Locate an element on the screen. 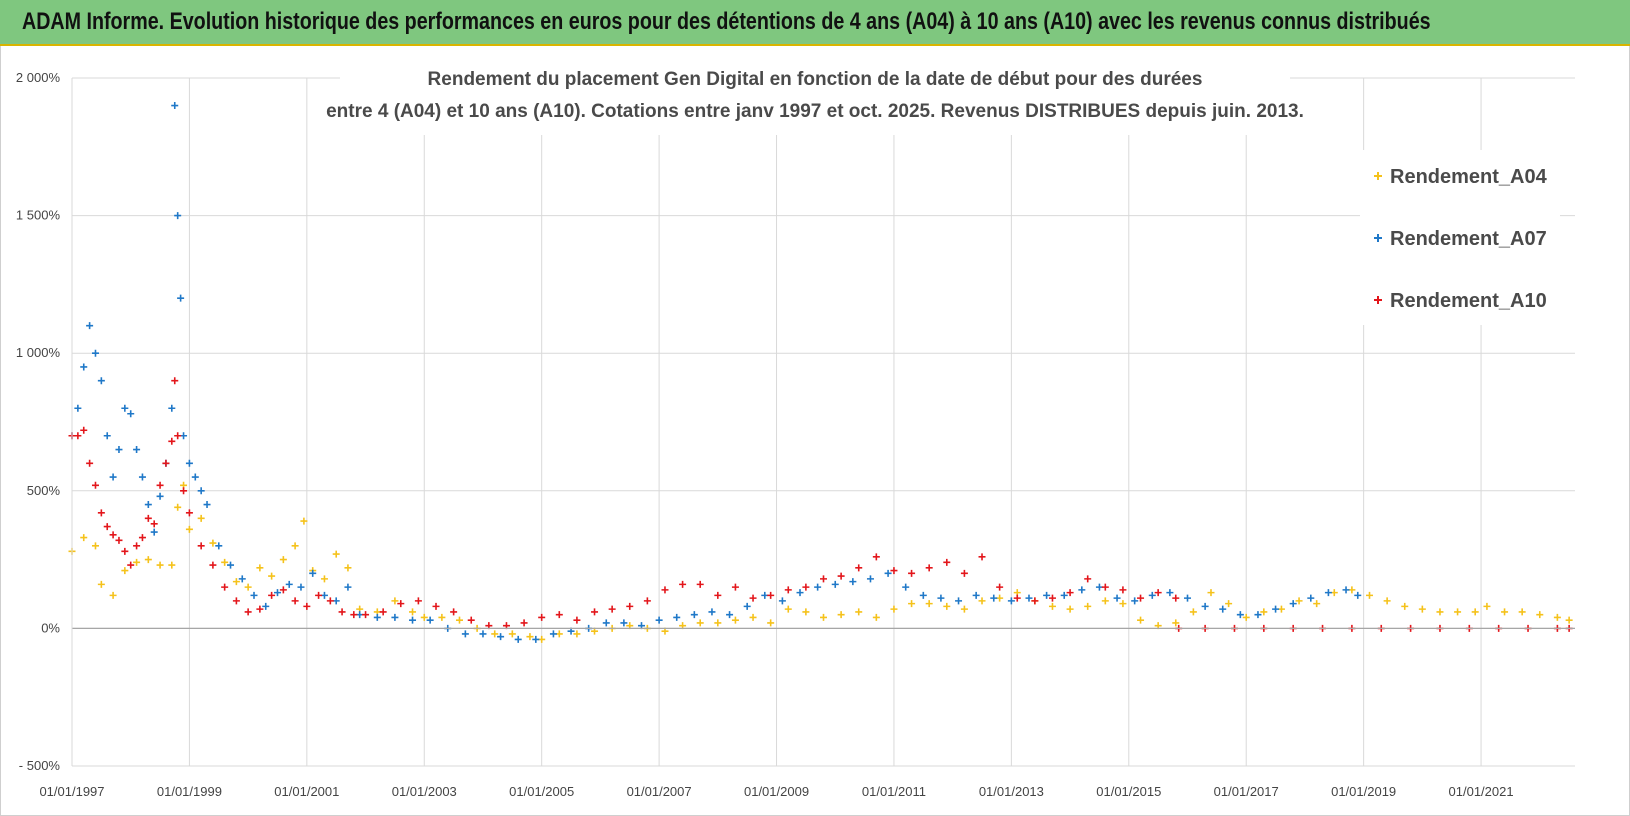  x-tick-label: 01/01/2003 is located at coordinates (424, 791).